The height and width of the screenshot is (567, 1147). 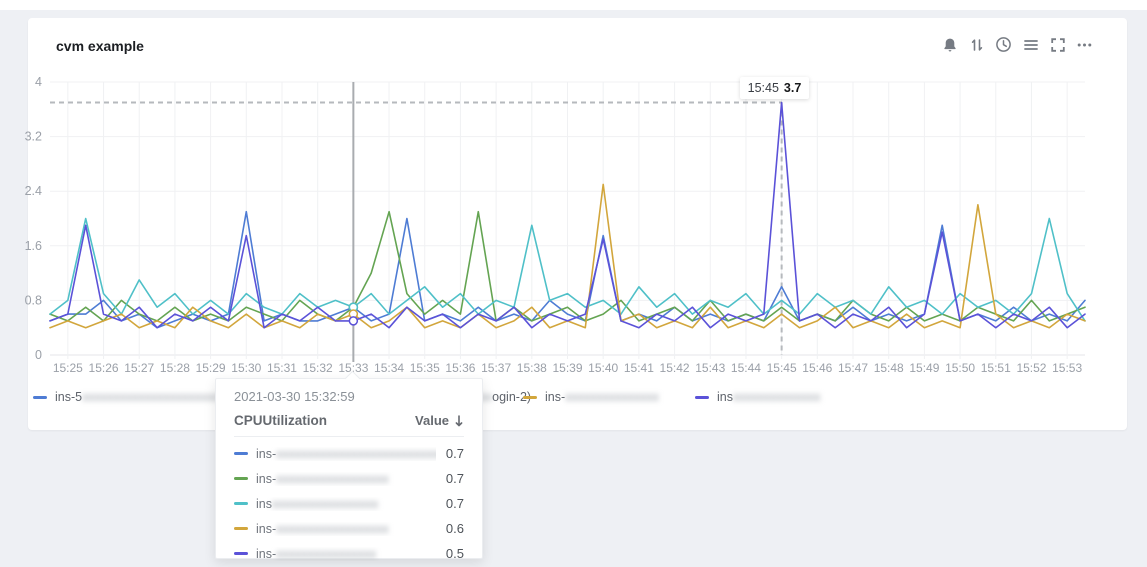 What do you see at coordinates (349, 425) in the screenshot?
I see `tooltip-header: CPUUtilization Value` at bounding box center [349, 425].